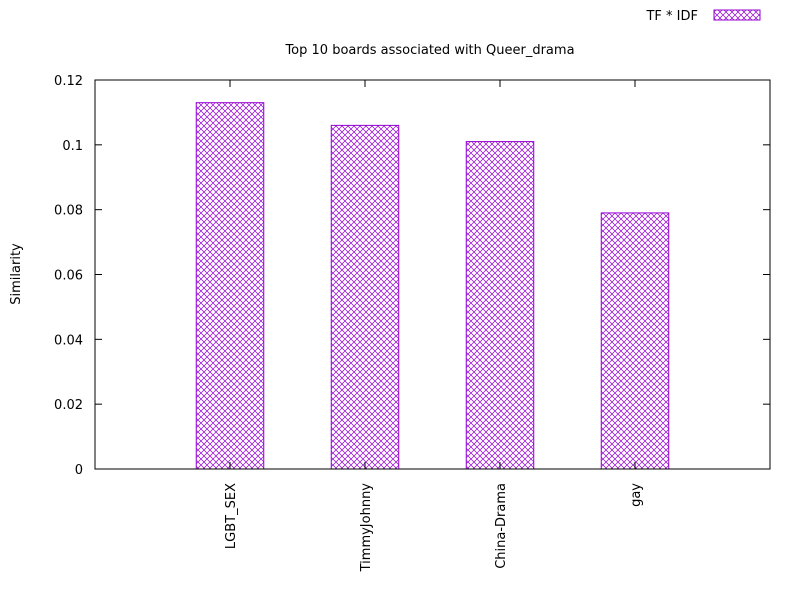  I want to click on x-tick-label: China-Drama, so click(501, 526).